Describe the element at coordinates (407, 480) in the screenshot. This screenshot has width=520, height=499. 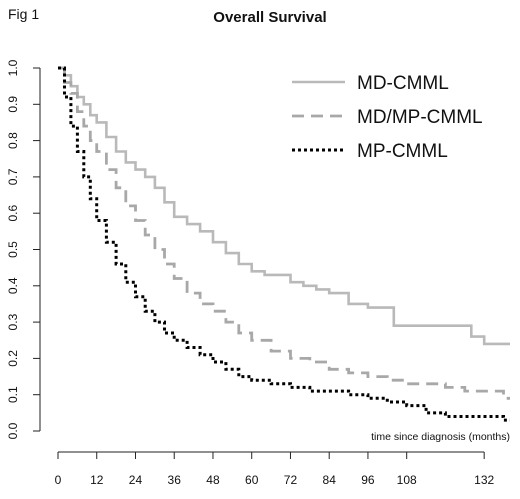
I see `x-tick-label: 108` at that location.